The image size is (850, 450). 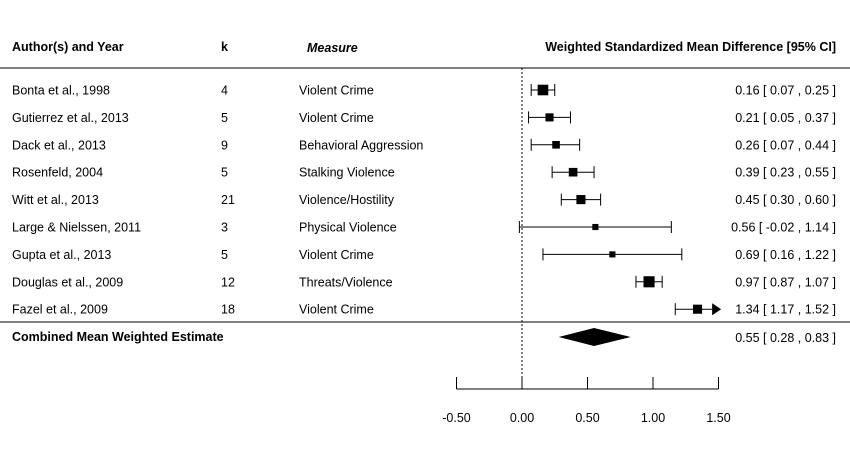 What do you see at coordinates (70, 118) in the screenshot?
I see `study-author: Gutierrez et al., 2013` at bounding box center [70, 118].